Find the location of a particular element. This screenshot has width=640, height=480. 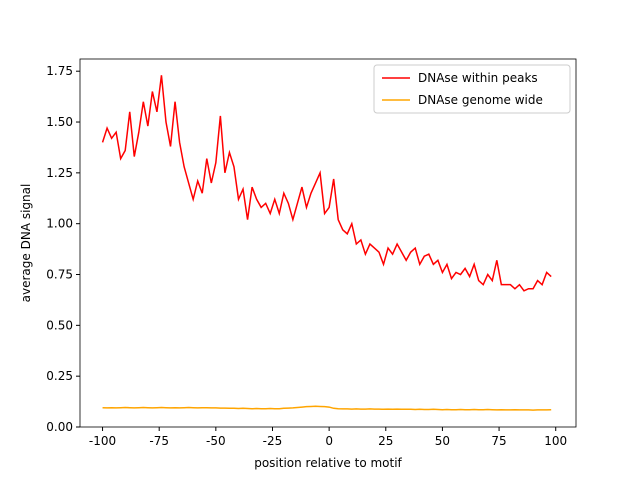

y-tick-label: 0.00 is located at coordinates (59, 427).